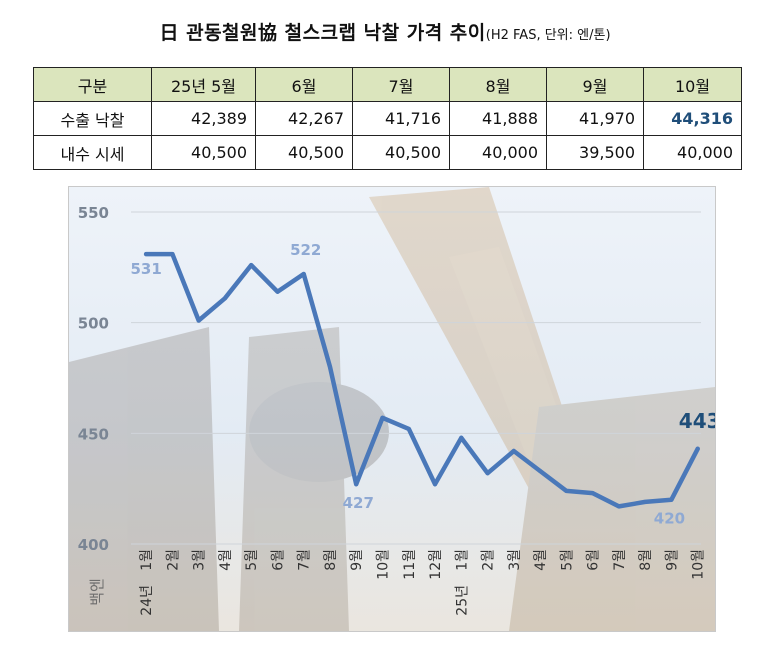 The width and height of the screenshot is (770, 665). Describe the element at coordinates (203, 118) in the screenshot. I see `table-cell: 42,389` at that location.